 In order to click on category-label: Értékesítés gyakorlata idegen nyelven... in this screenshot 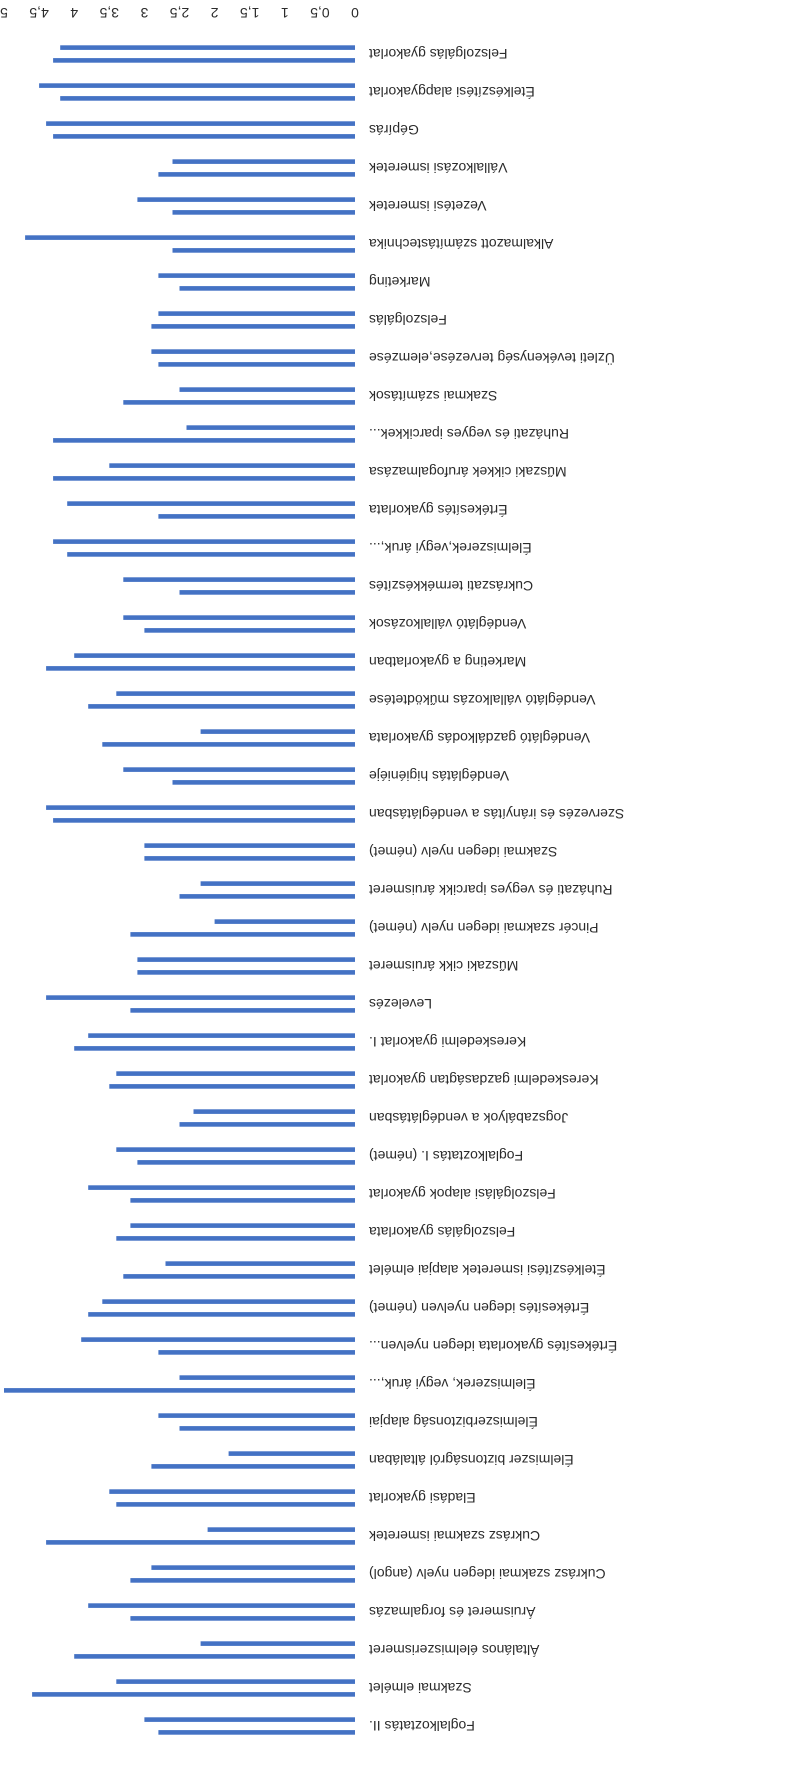, I will do `click(493, 1346)`.